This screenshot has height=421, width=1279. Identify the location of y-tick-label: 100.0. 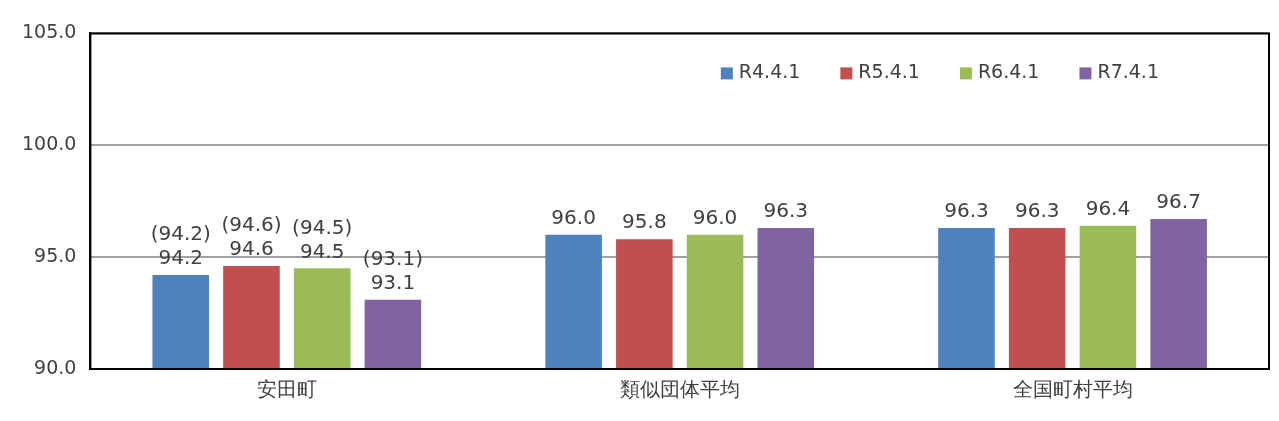
(49, 143).